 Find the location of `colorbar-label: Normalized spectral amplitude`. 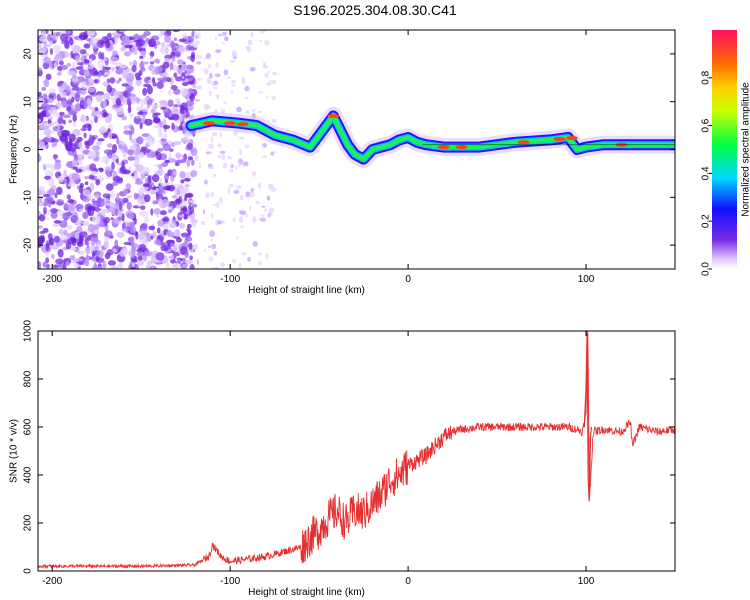

colorbar-label: Normalized spectral amplitude is located at coordinates (745, 149).